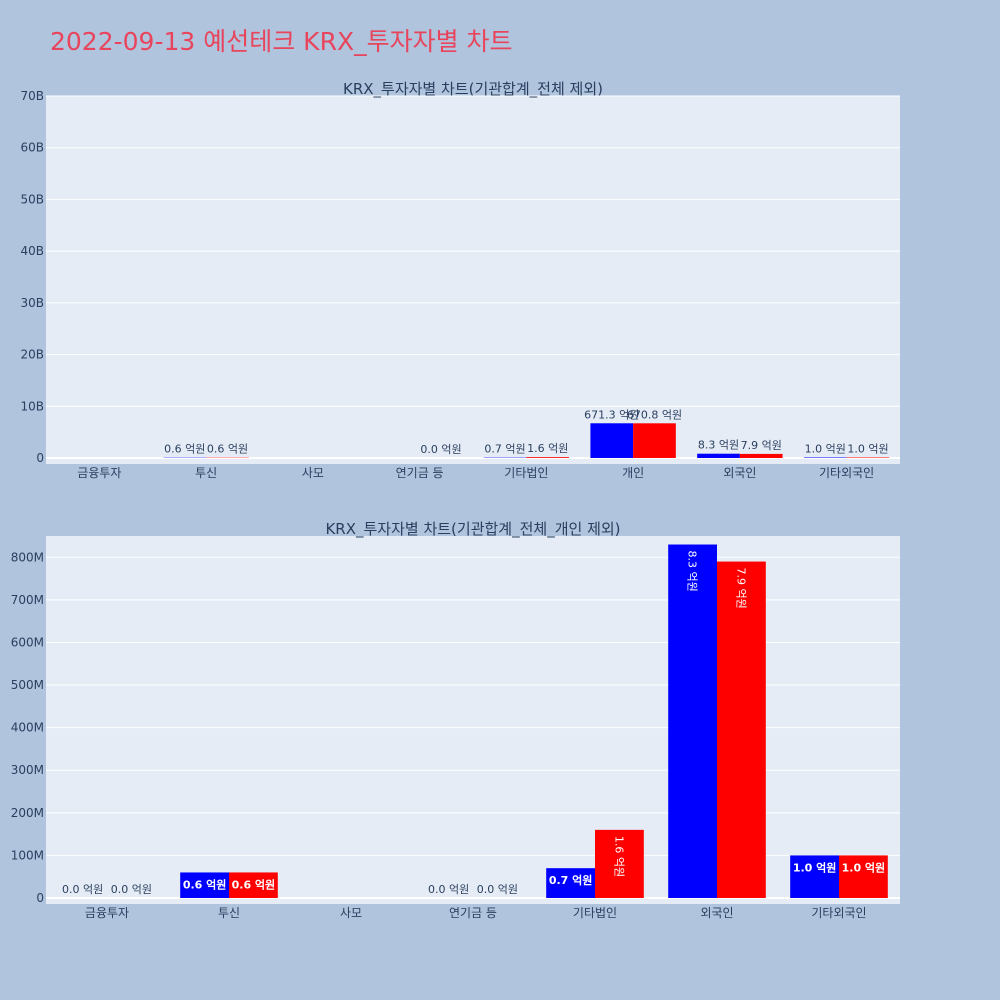 Image resolution: width=1000 pixels, height=1000 pixels. I want to click on y-tick-label: 10B, so click(32, 406).